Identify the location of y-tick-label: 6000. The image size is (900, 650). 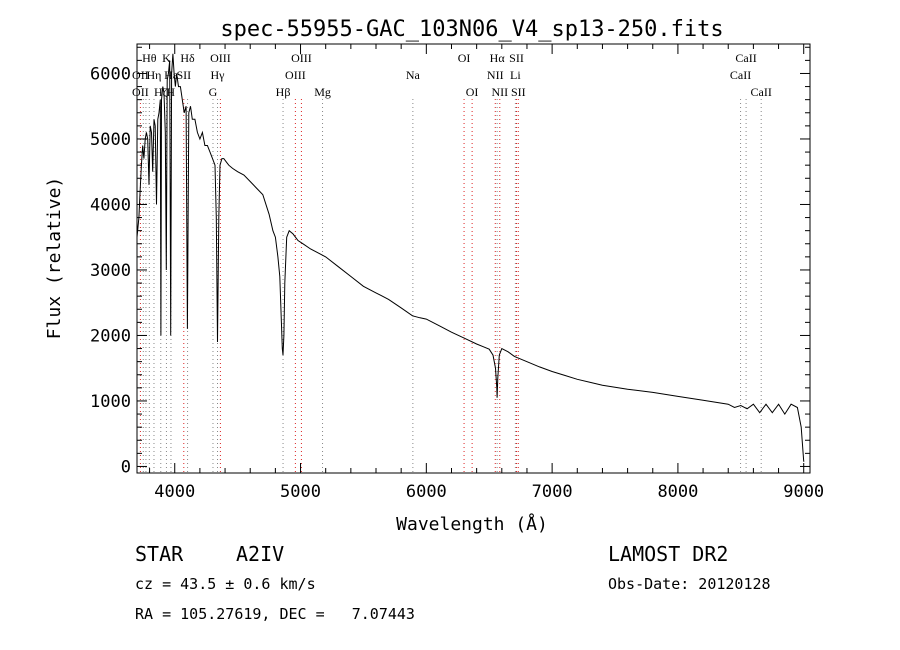
(110, 74).